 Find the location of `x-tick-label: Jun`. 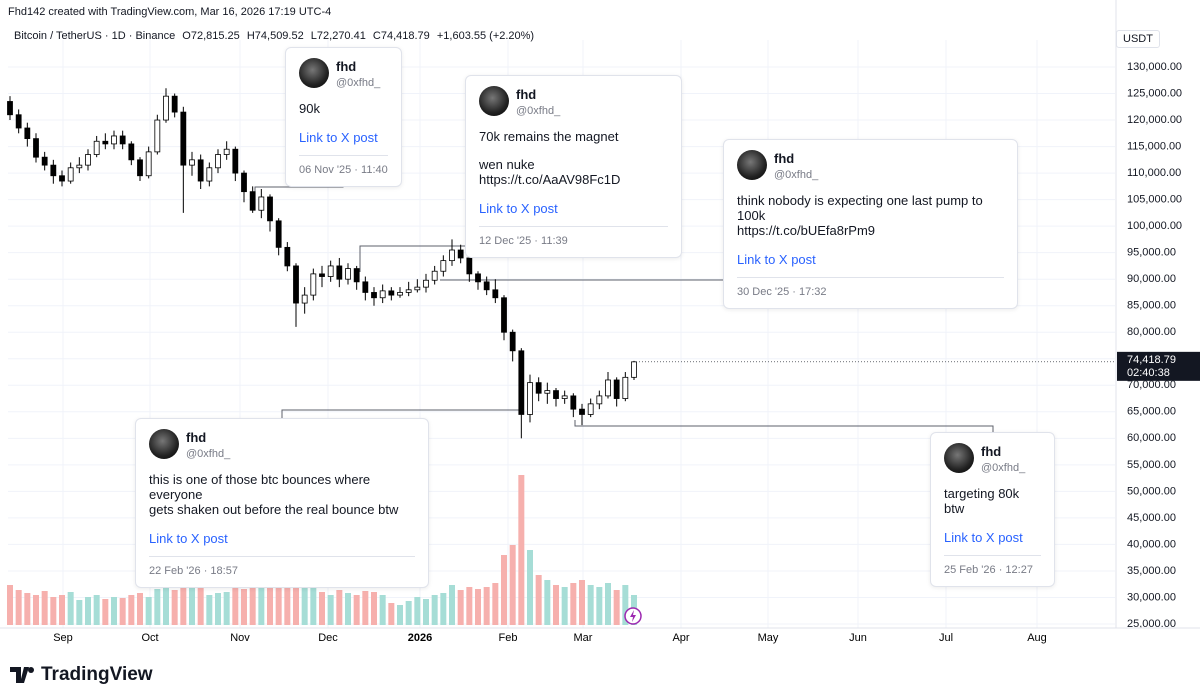

x-tick-label: Jun is located at coordinates (858, 638).